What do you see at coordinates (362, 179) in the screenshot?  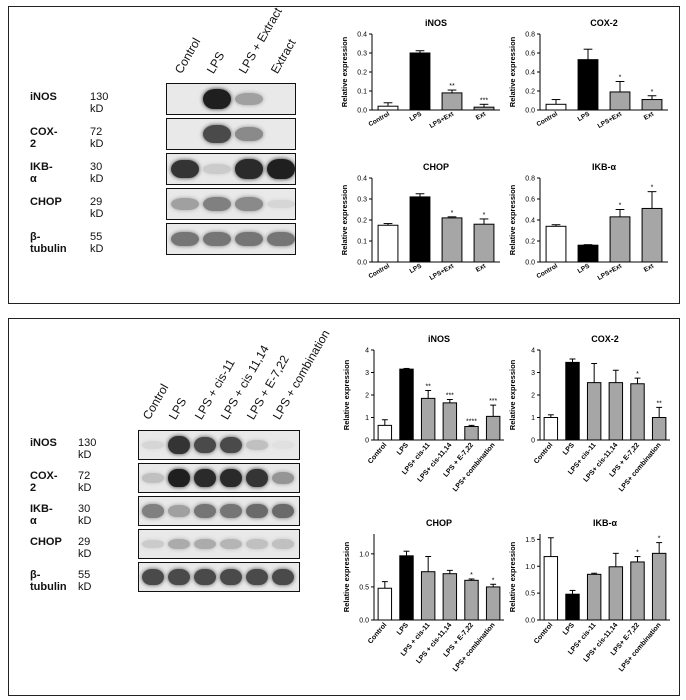 I see `y-tick-label: 0.4` at bounding box center [362, 179].